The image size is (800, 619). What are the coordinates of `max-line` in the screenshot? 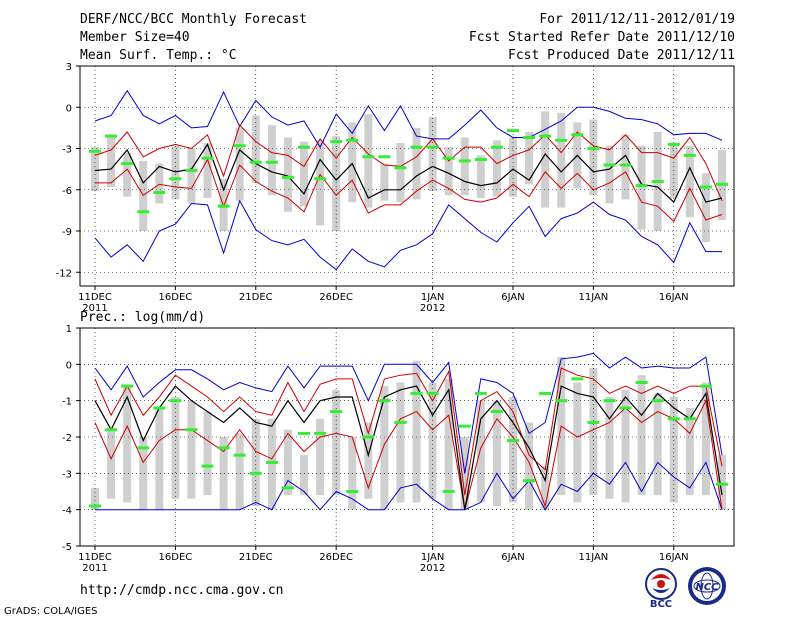 It's located at (408, 119).